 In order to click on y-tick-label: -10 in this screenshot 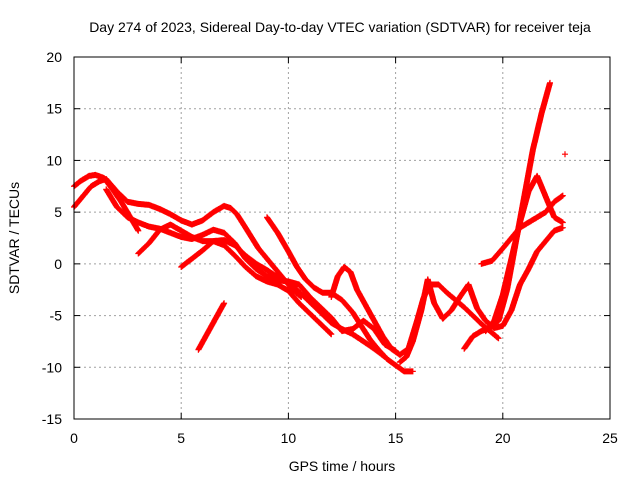, I will do `click(52, 367)`.